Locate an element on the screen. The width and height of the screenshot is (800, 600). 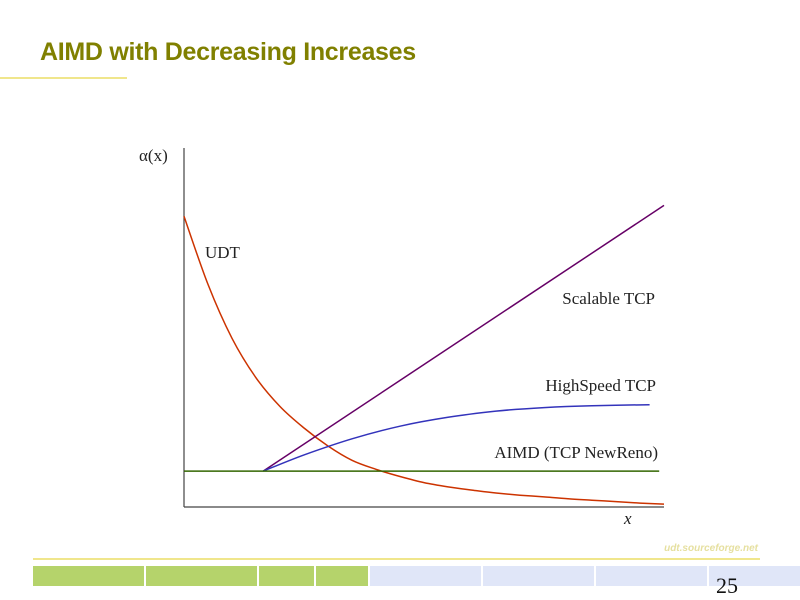
slide-progress-bar is located at coordinates (416, 576).